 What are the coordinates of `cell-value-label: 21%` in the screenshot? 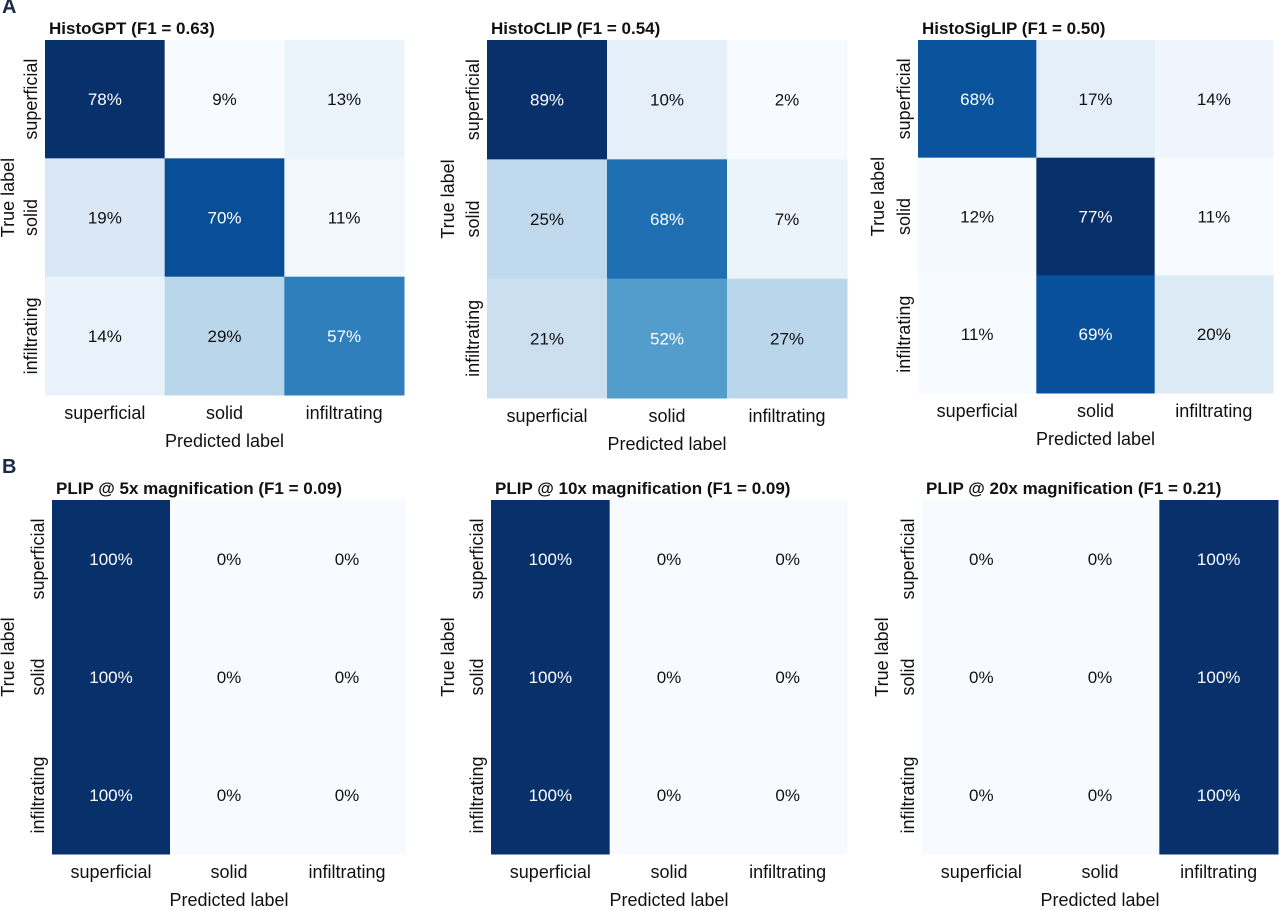 It's located at (547, 338).